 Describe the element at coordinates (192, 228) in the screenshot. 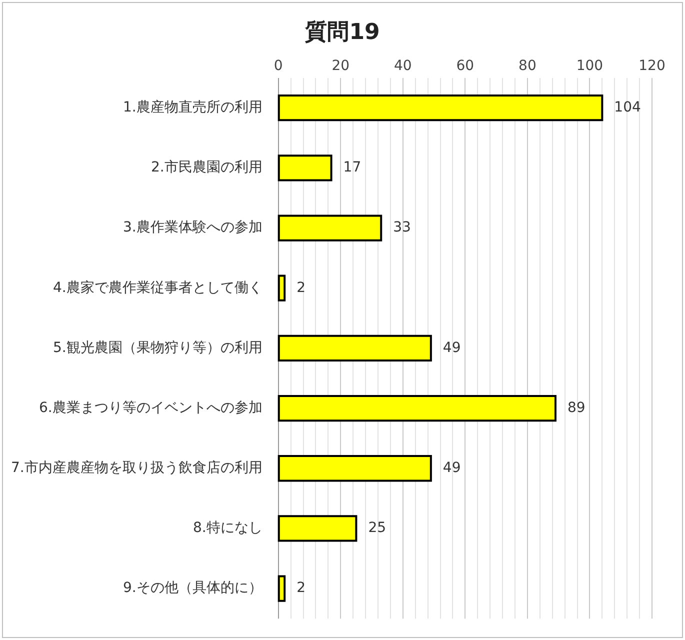

I see `y-tick-label: 3.農作業体験への参加` at that location.